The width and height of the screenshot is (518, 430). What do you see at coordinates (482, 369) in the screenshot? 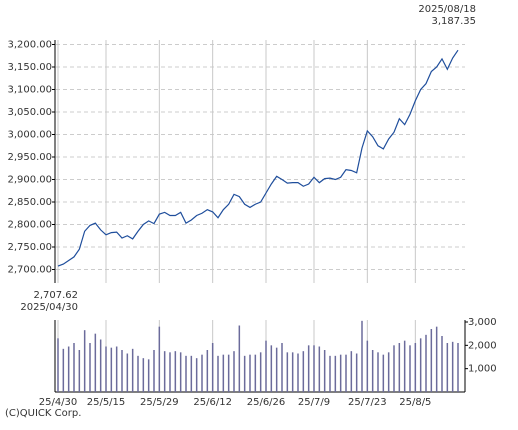
I see `volume-tick-label: 1,000` at bounding box center [482, 369].